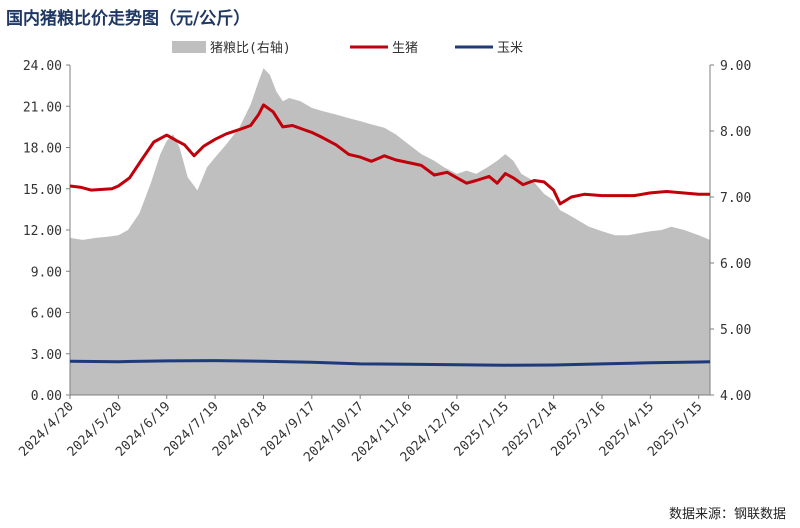  What do you see at coordinates (735, 66) in the screenshot?
I see `right-tick-label: 9.00` at bounding box center [735, 66].